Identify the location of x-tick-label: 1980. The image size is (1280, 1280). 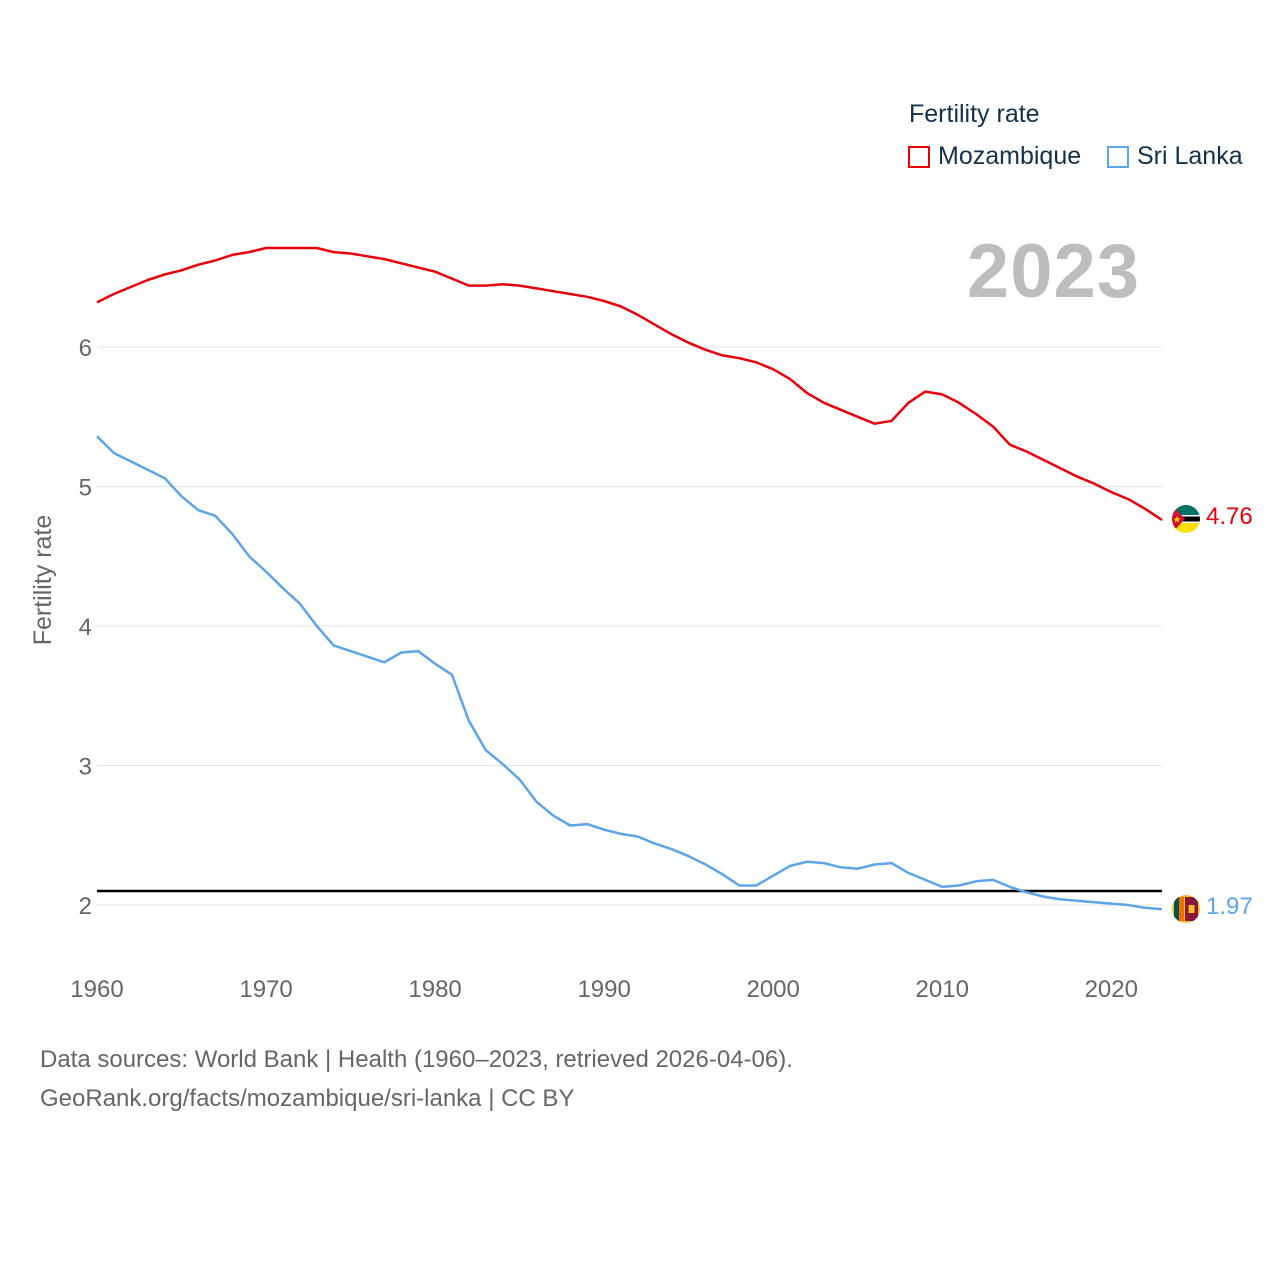
(434, 989).